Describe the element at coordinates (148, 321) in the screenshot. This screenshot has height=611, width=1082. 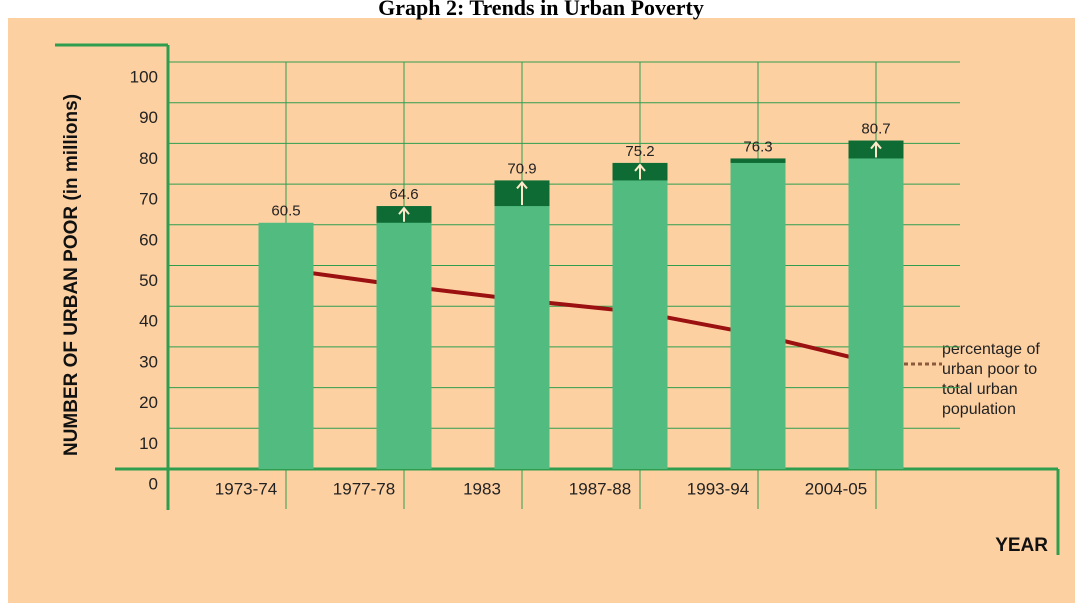
I see `y-tick-label: 40` at that location.